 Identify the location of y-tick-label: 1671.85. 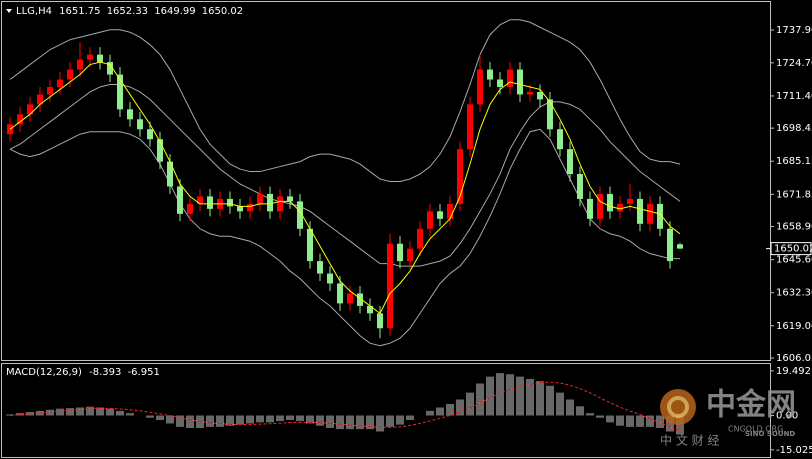
(794, 194).